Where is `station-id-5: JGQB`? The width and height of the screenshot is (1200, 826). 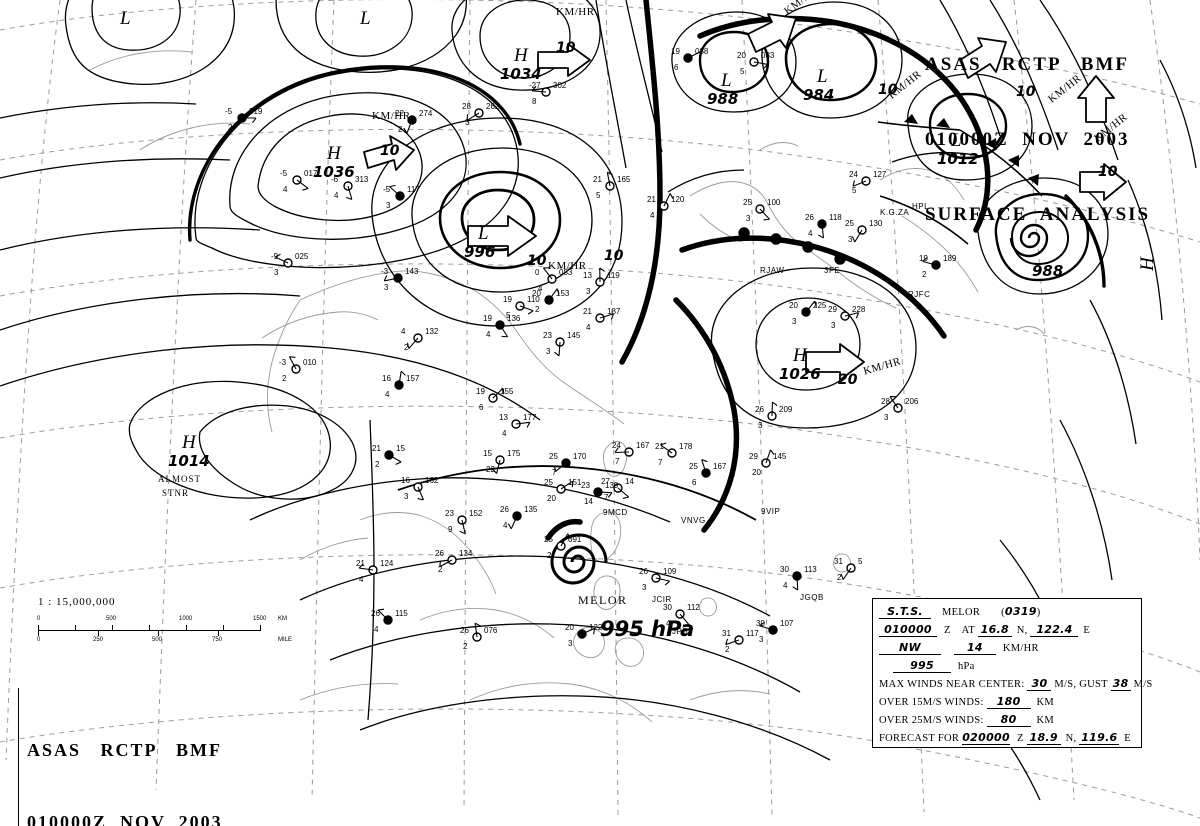
station-id-5: JGQB is located at coordinates (812, 597).